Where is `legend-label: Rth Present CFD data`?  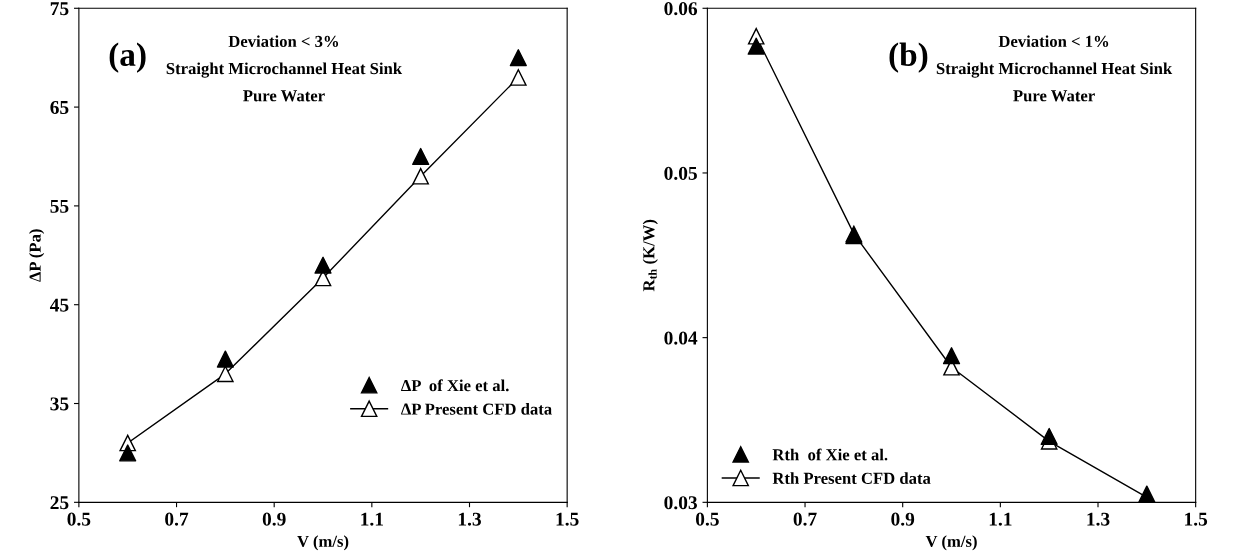
legend-label: Rth Present CFD data is located at coordinates (851, 478).